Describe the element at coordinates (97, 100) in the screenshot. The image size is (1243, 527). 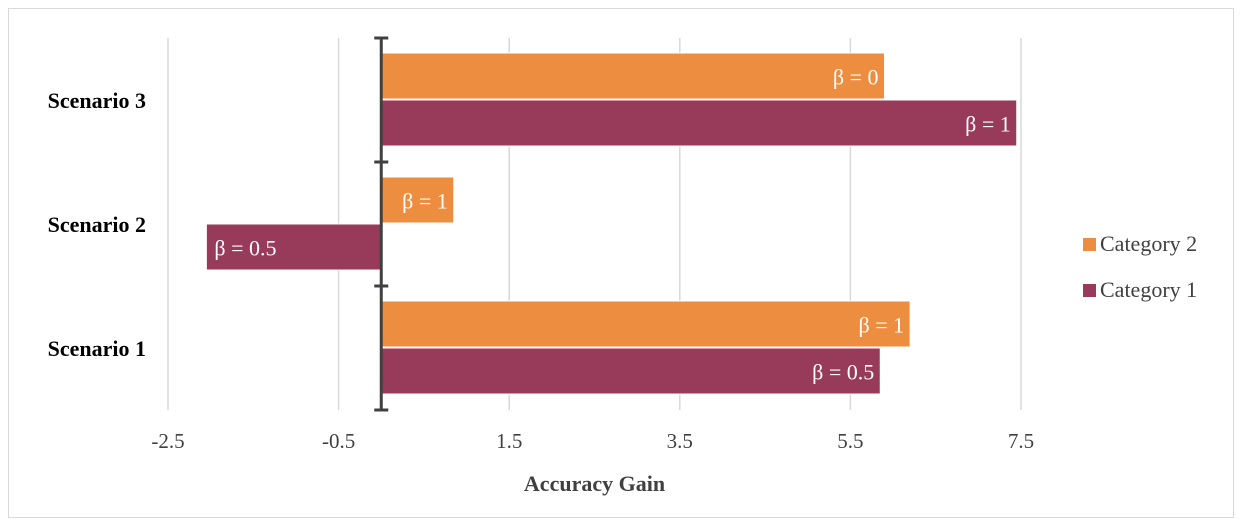
I see `category-label-scenario-3: Scenario 3` at that location.